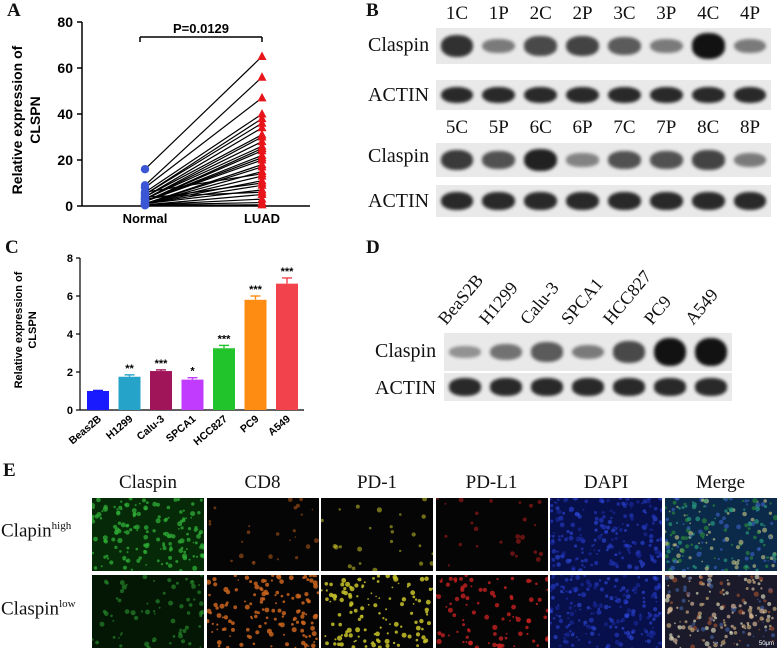 The width and height of the screenshot is (777, 667). I want to click on blot-b-actin-label-1: ACTIN, so click(399, 95).